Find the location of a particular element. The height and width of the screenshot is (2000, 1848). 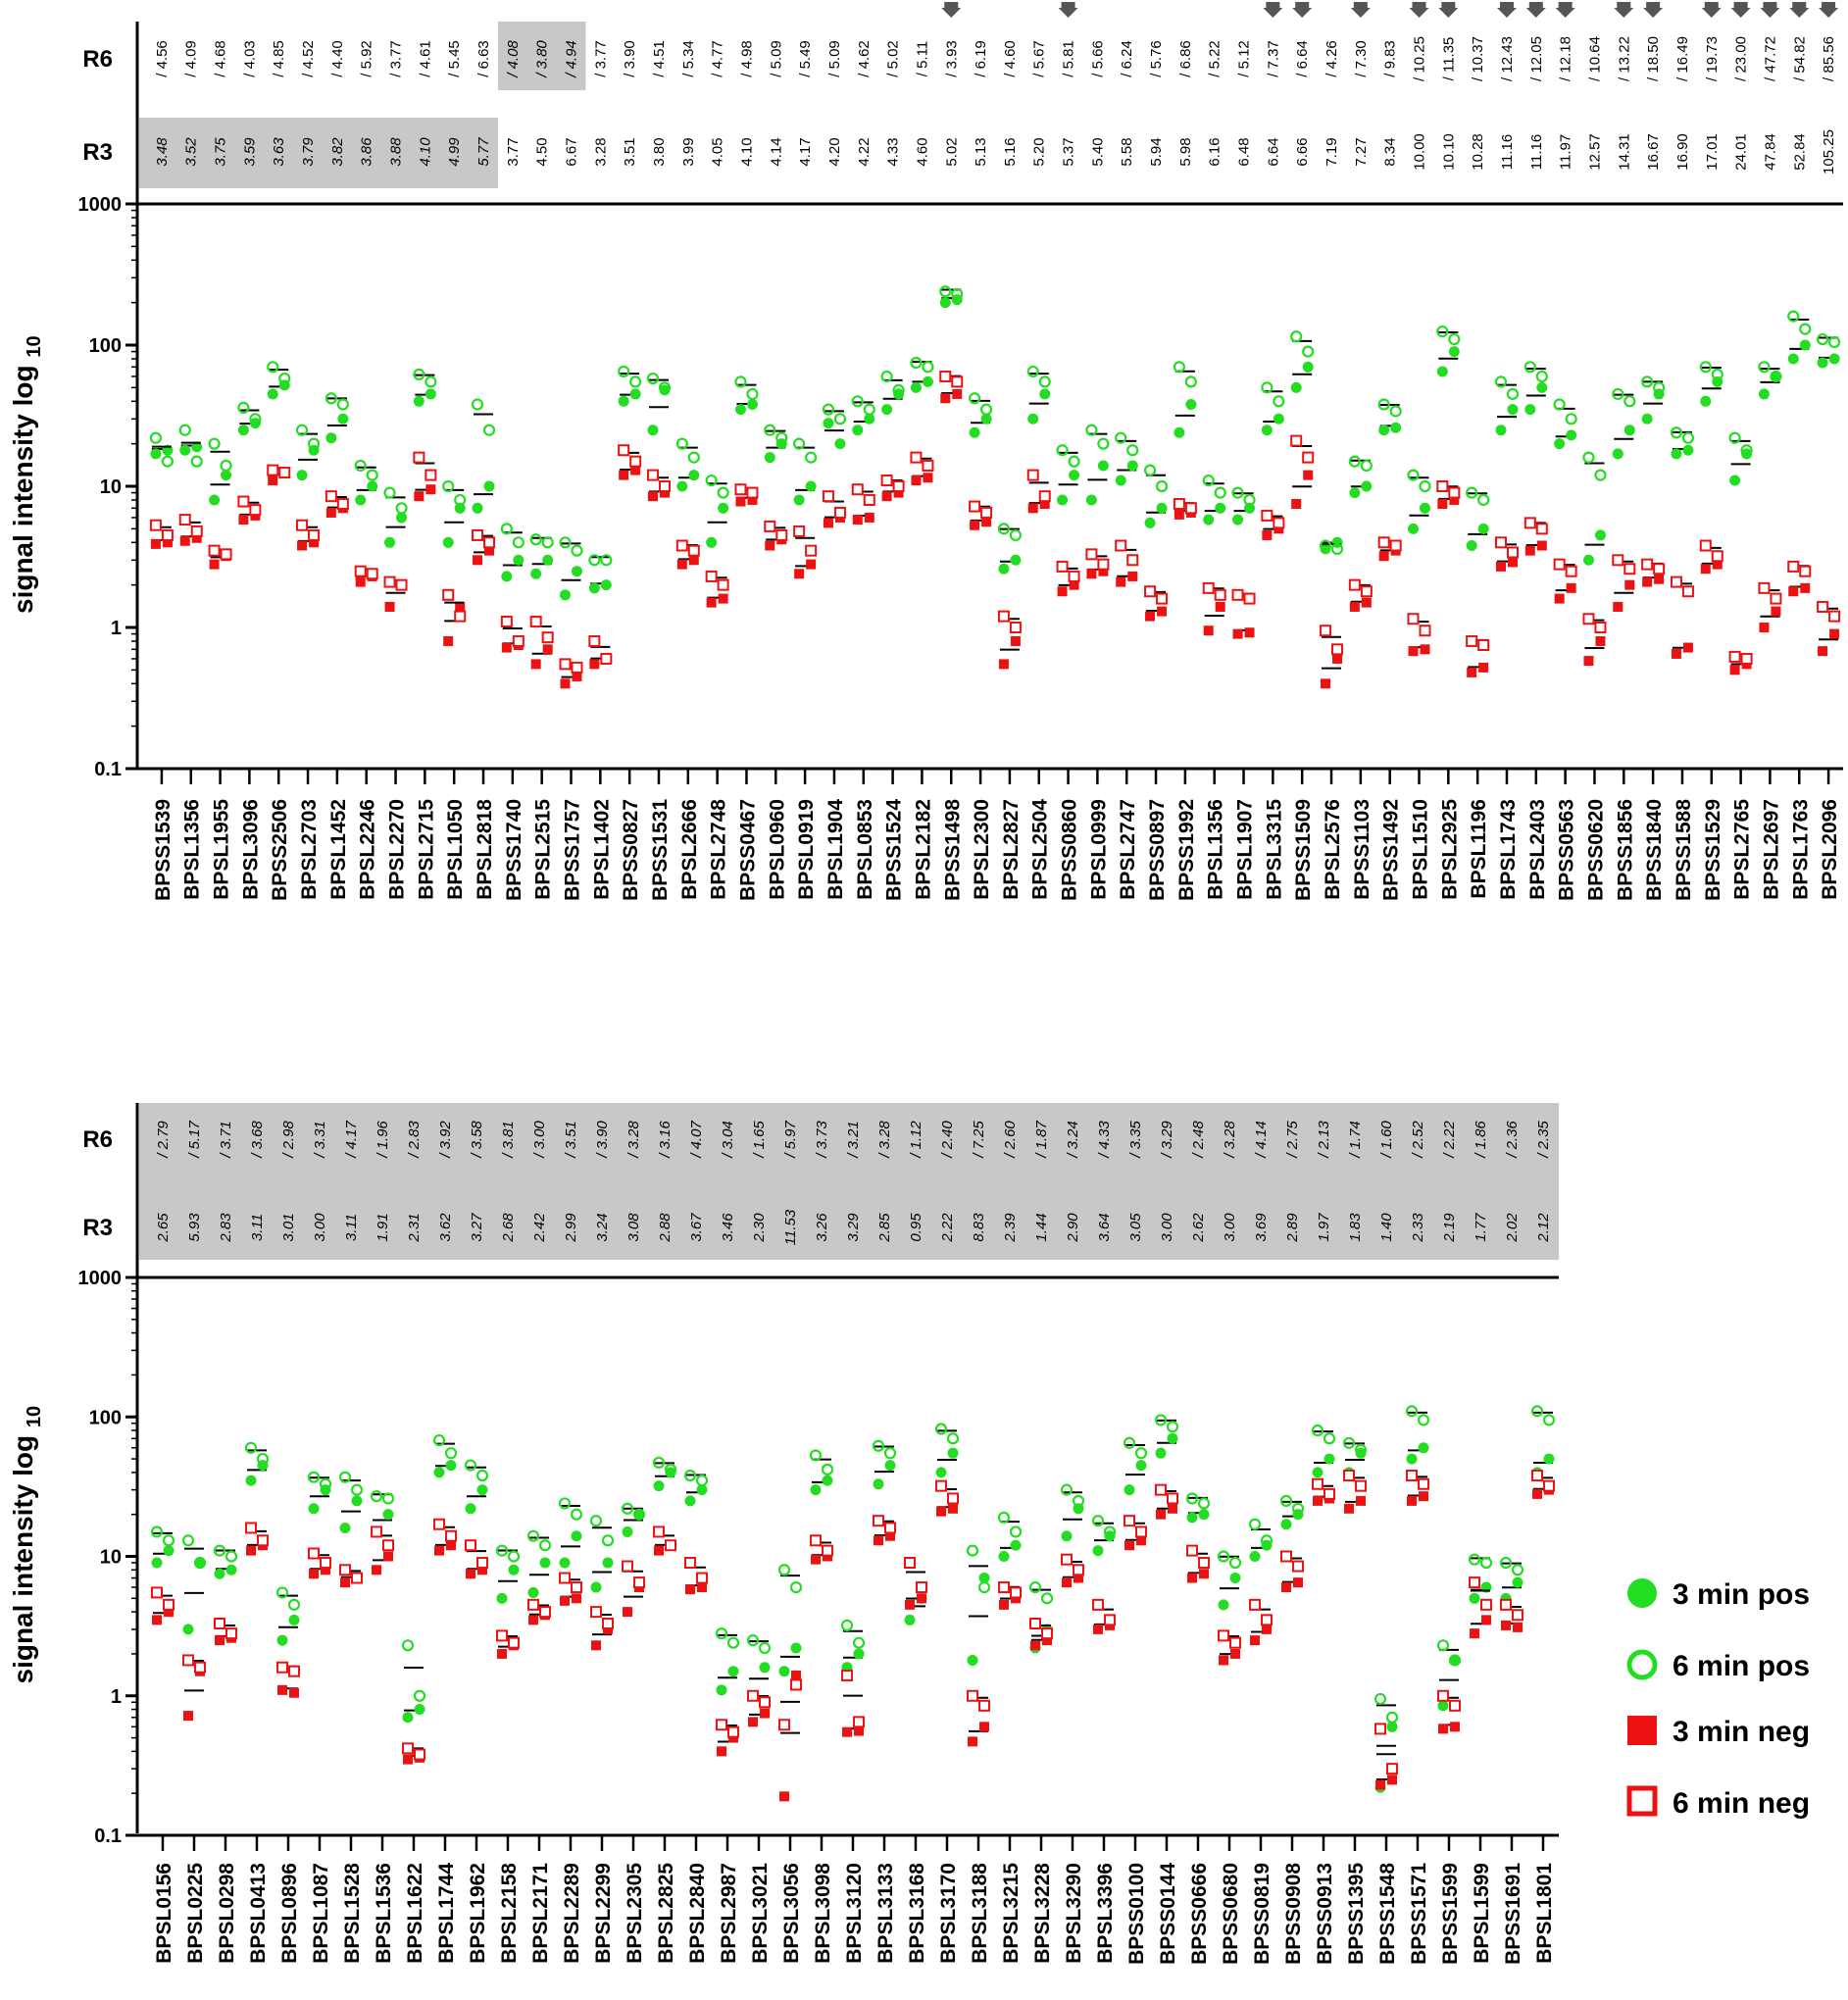

x-tick-label: BPSL2825 is located at coordinates (666, 1913).